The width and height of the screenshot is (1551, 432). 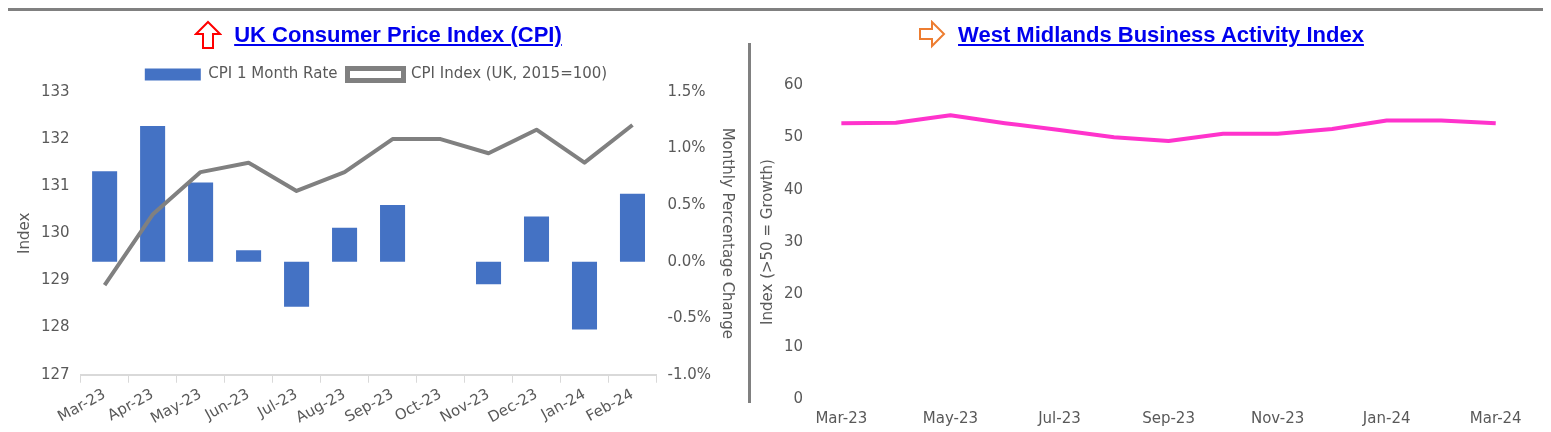 I want to click on chart-title: West Midlands Business Activity Index, so click(x=1161, y=35).